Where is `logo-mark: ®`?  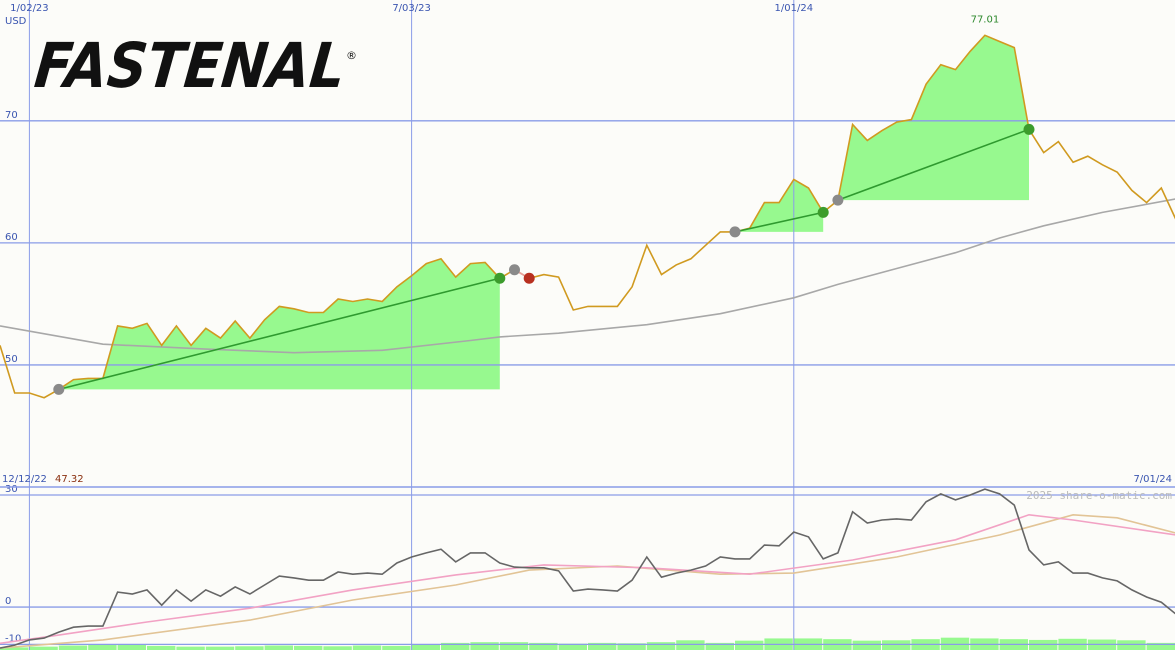
logo-mark: ® is located at coordinates (351, 55).